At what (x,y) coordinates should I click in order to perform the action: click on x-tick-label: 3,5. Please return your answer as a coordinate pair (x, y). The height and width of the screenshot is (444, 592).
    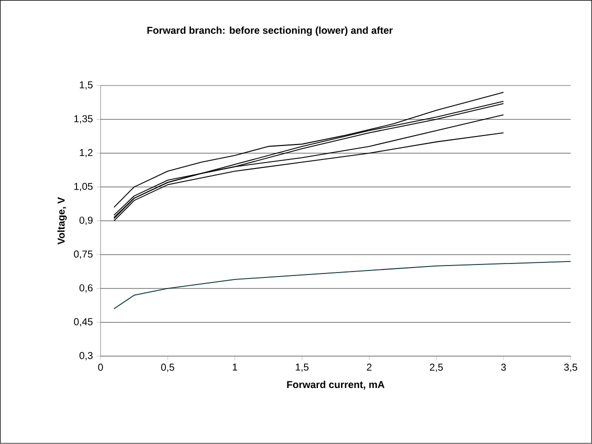
    Looking at the image, I should click on (571, 368).